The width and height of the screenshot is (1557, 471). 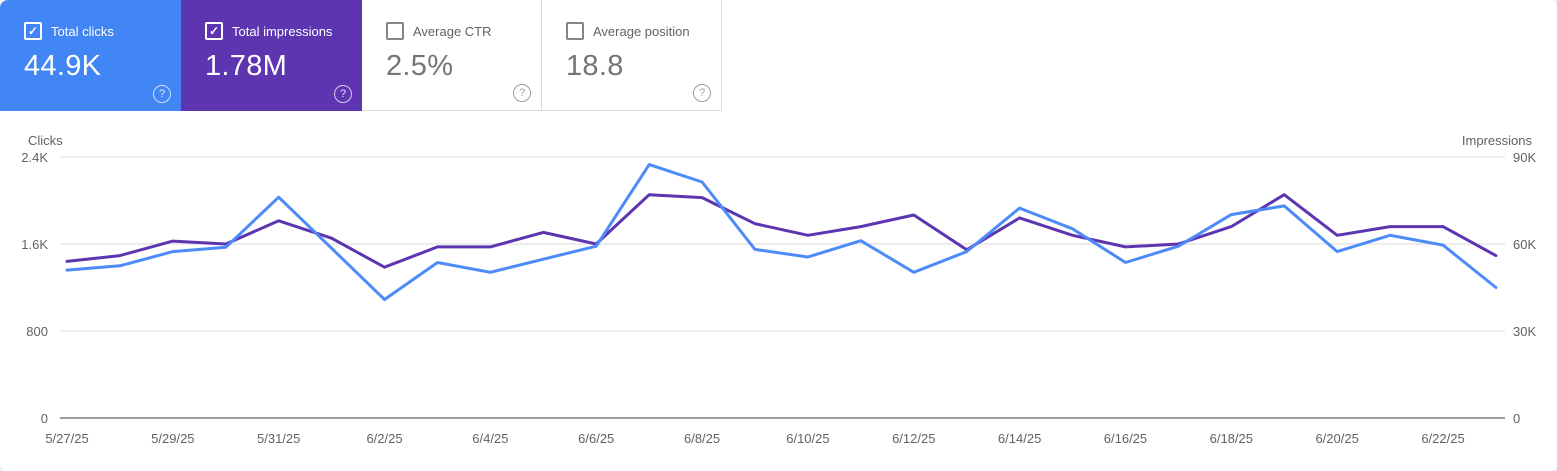 I want to click on right-axis-tick-label: 60K, so click(x=1524, y=244).